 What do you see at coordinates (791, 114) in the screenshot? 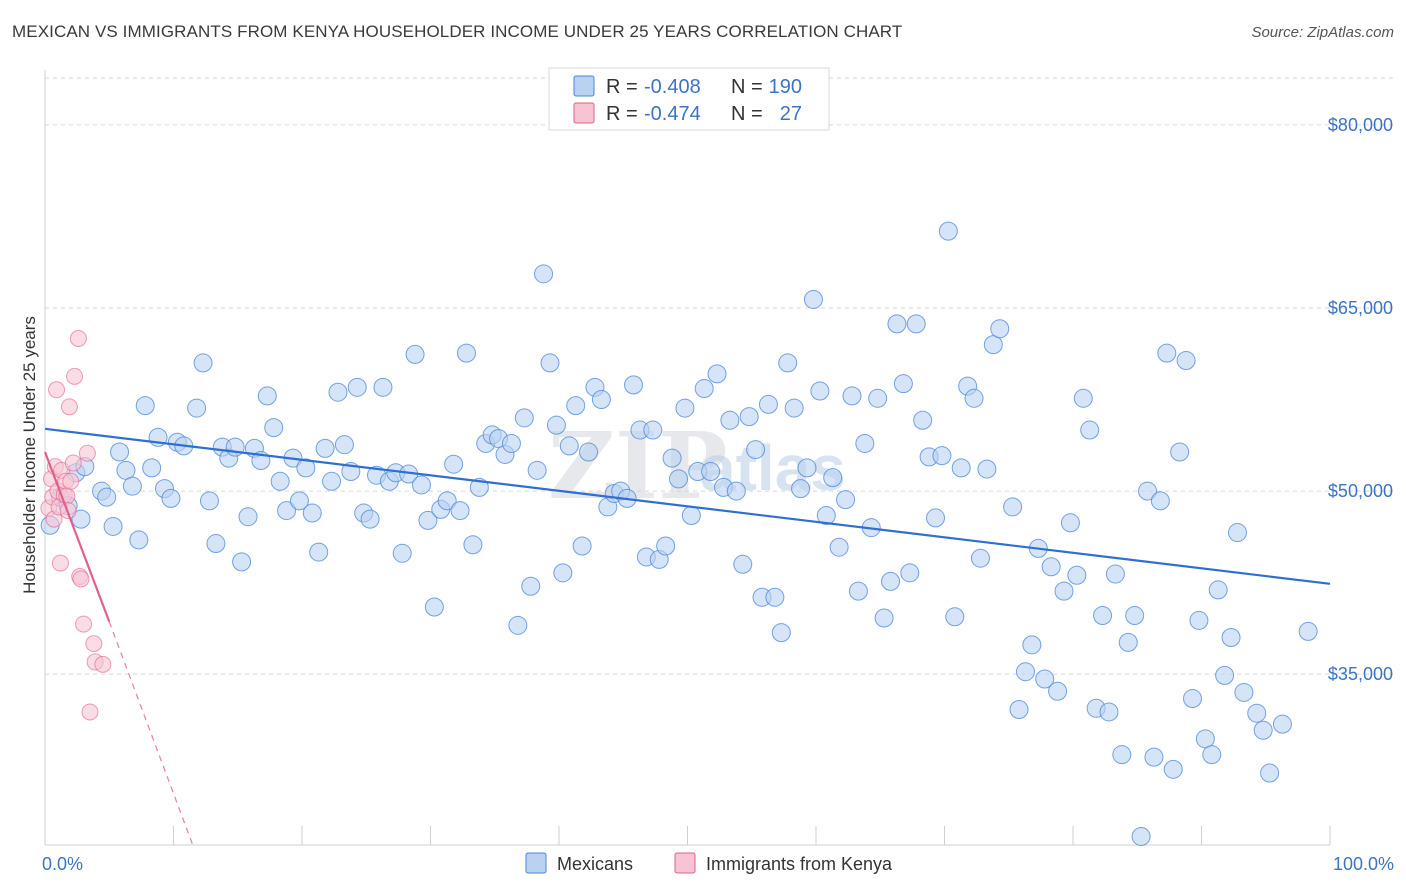
I see `legend-n-value-kenya: 27` at bounding box center [791, 114].